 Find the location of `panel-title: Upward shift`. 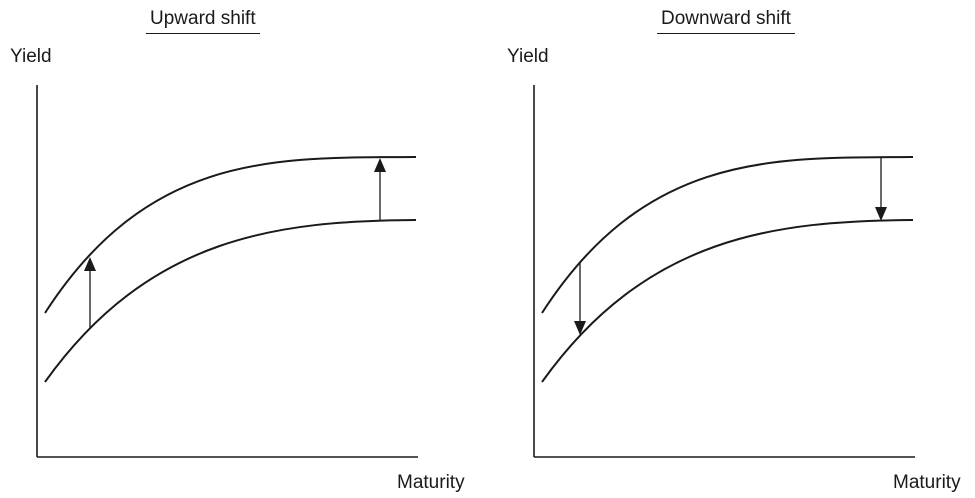

panel-title: Upward shift is located at coordinates (203, 21).